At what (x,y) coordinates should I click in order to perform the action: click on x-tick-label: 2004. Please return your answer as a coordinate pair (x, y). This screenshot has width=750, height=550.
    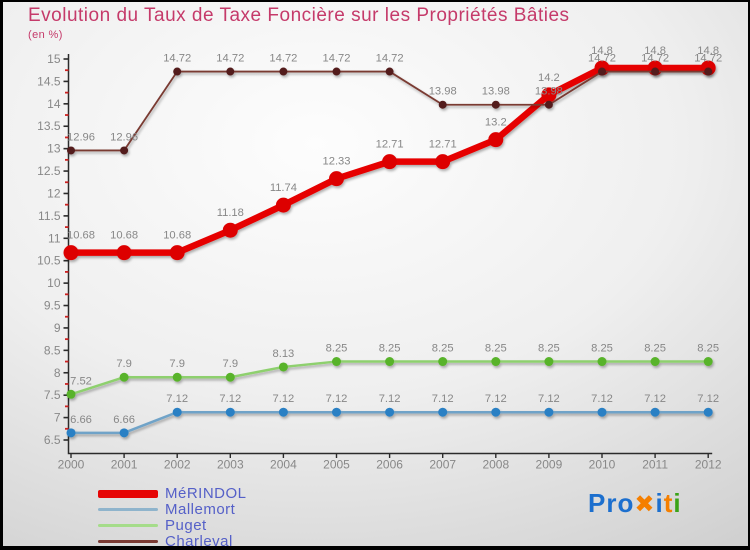
    Looking at the image, I should click on (283, 465).